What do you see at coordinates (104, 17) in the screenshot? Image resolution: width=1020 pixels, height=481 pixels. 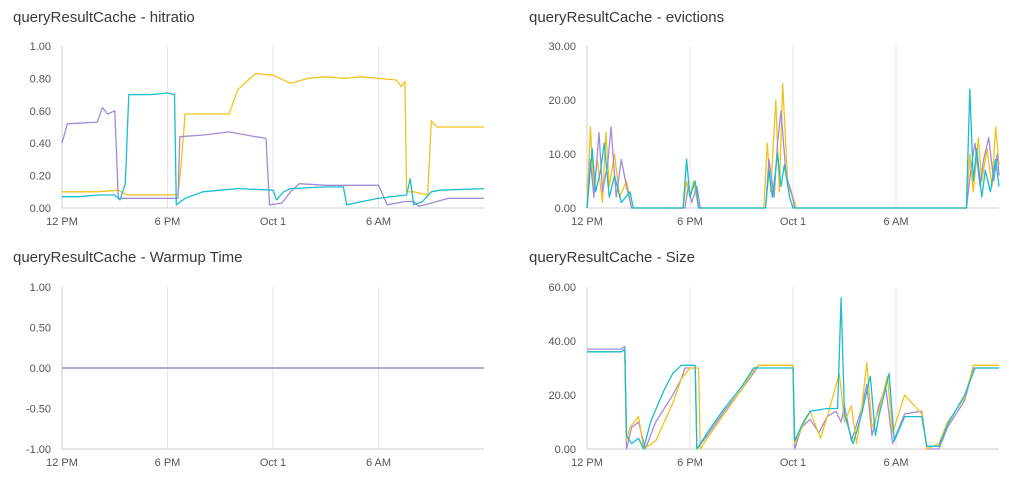 I see `hitratio-title: queryResultCache - hitratio` at bounding box center [104, 17].